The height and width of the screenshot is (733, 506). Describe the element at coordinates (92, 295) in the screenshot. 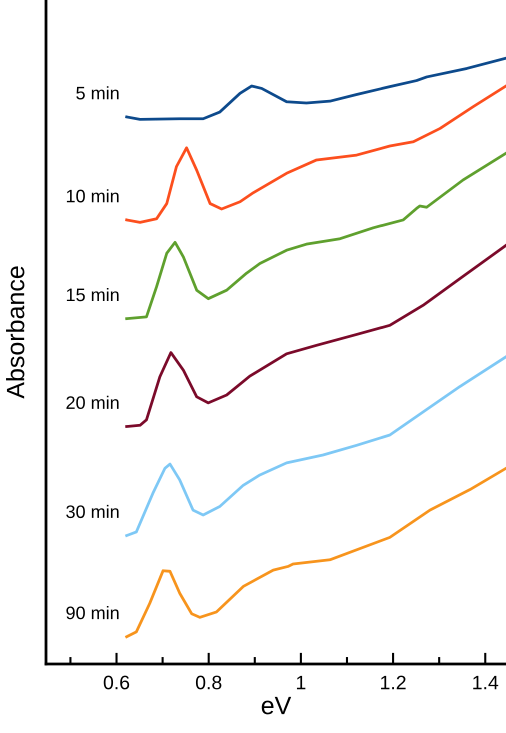

I see `series-label: 15 min` at that location.